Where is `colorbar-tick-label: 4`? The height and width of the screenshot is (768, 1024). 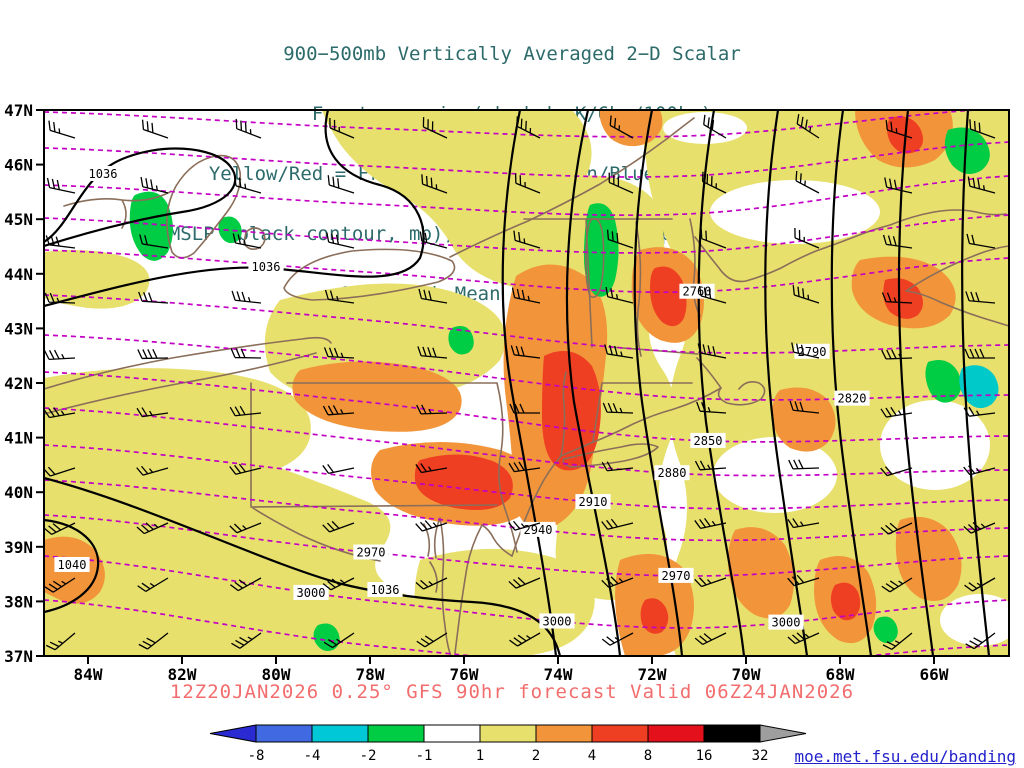 colorbar-tick-label: 4 is located at coordinates (592, 756).